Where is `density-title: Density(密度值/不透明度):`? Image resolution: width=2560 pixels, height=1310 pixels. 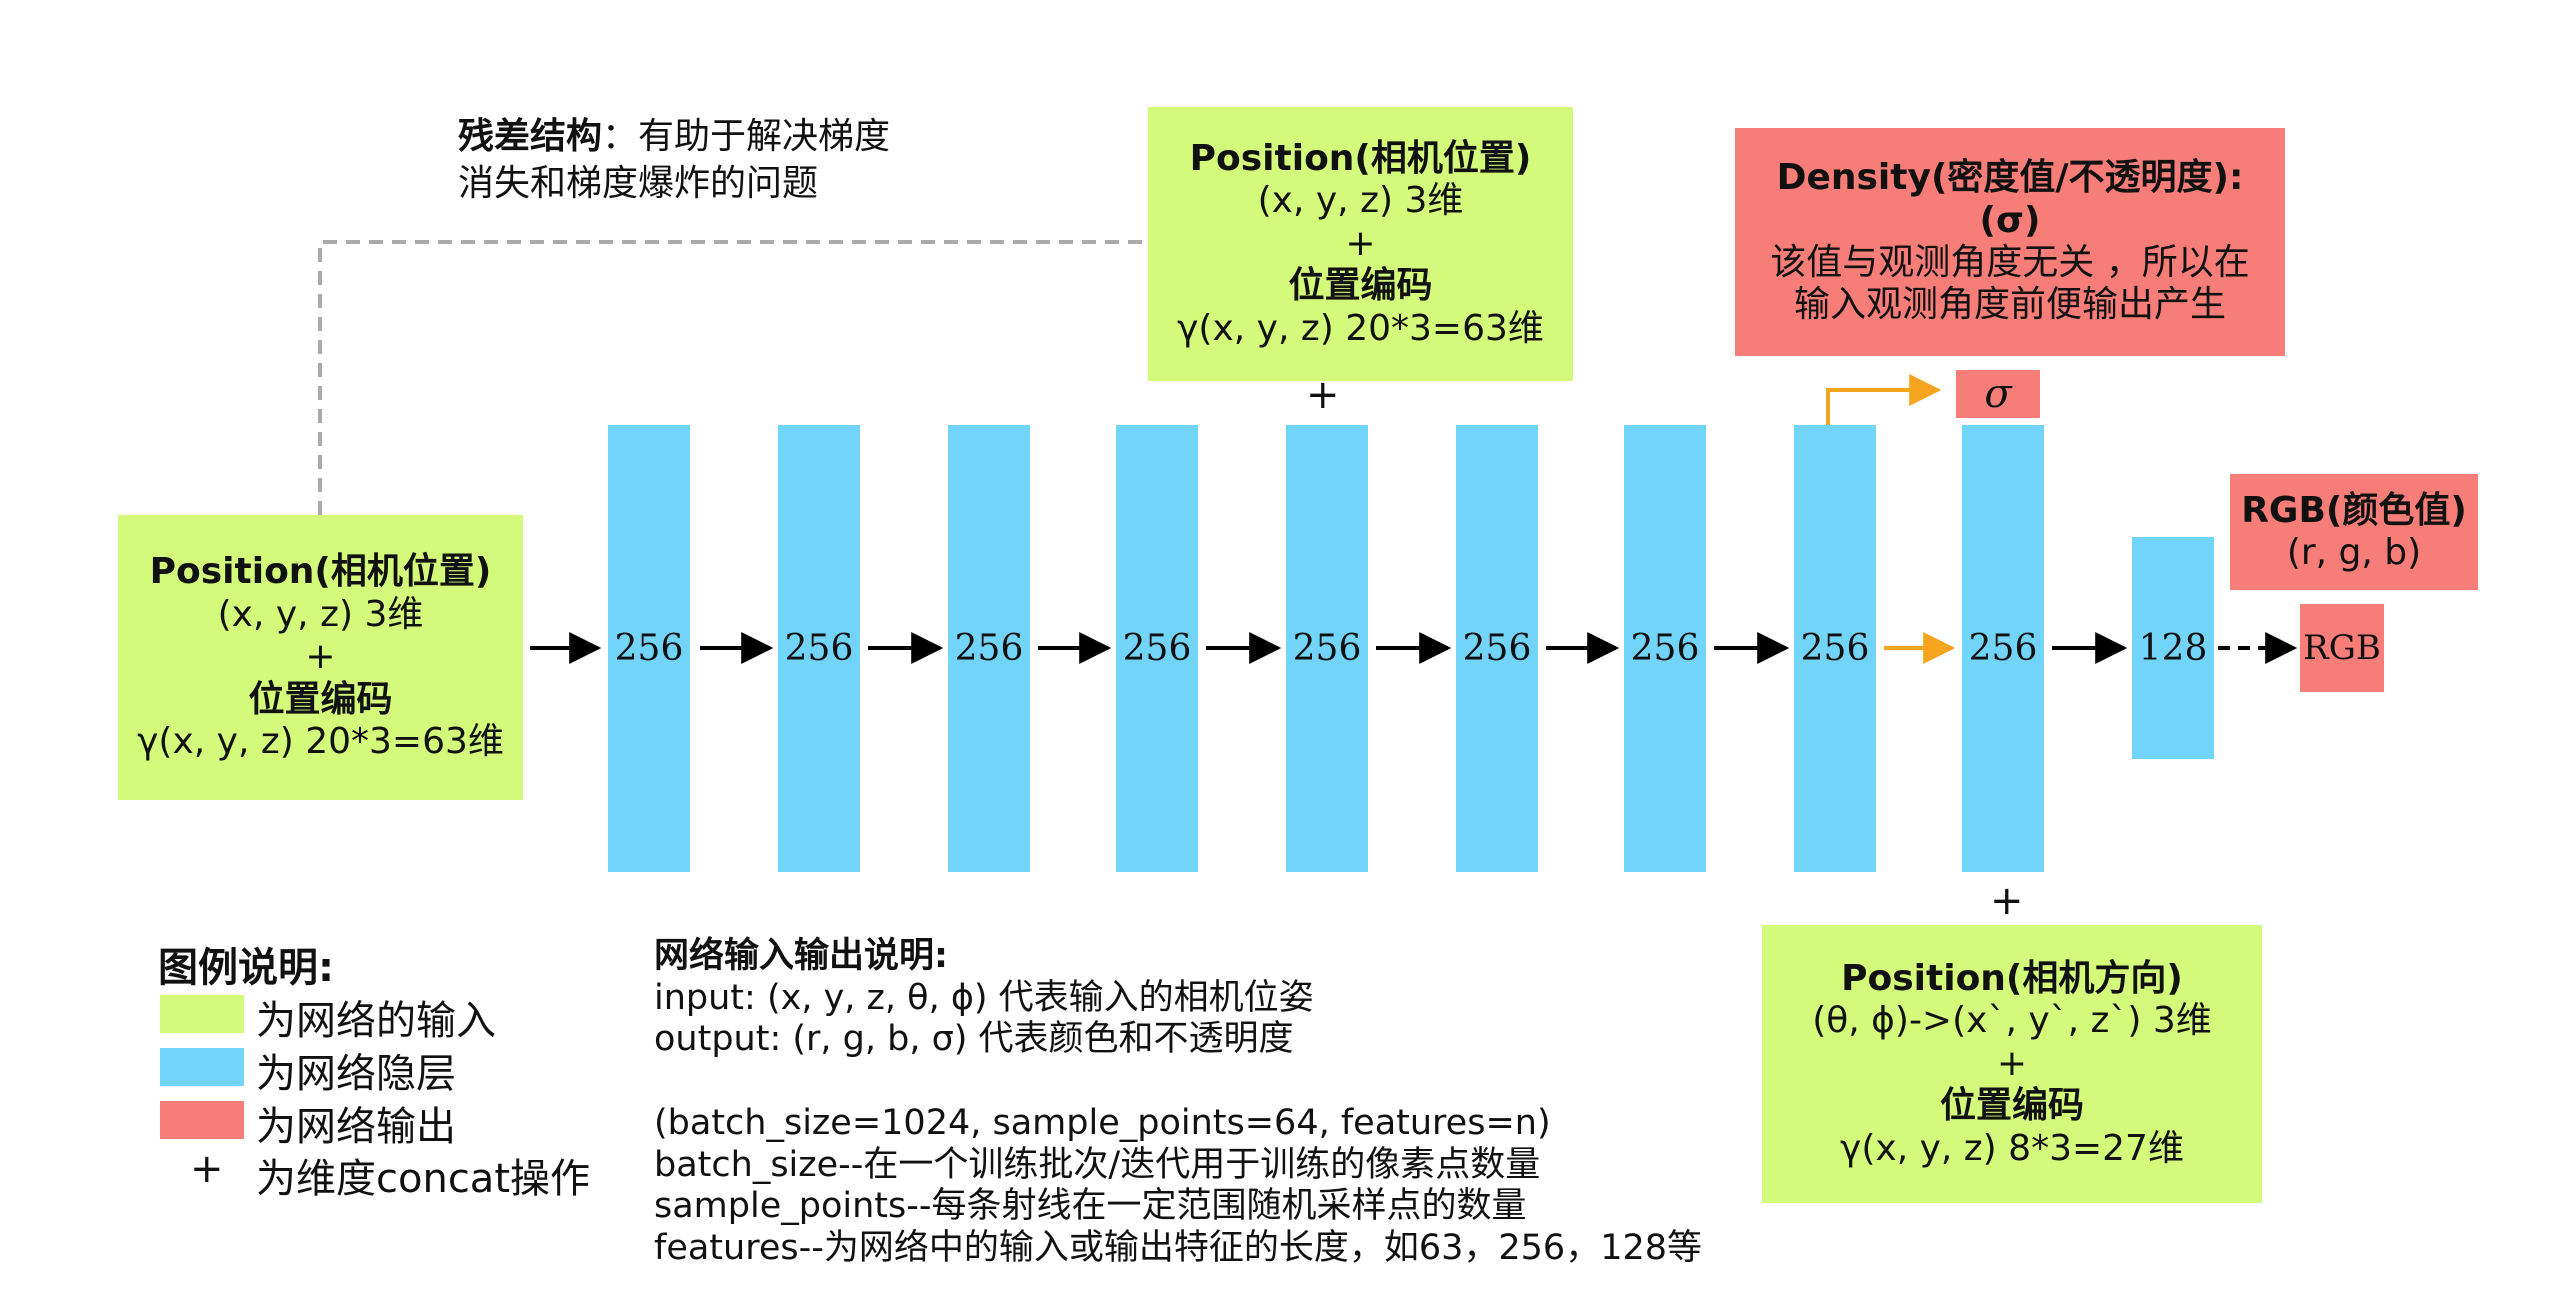
density-title: Density(密度值/不透明度): is located at coordinates (2010, 178).